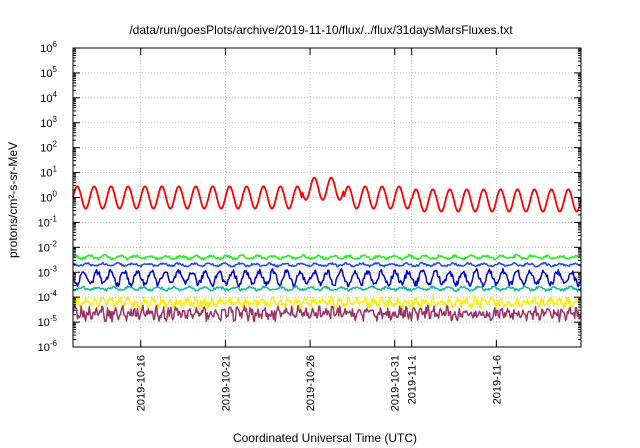 The width and height of the screenshot is (640, 448). I want to click on y-tick-label: 10², so click(48, 147).